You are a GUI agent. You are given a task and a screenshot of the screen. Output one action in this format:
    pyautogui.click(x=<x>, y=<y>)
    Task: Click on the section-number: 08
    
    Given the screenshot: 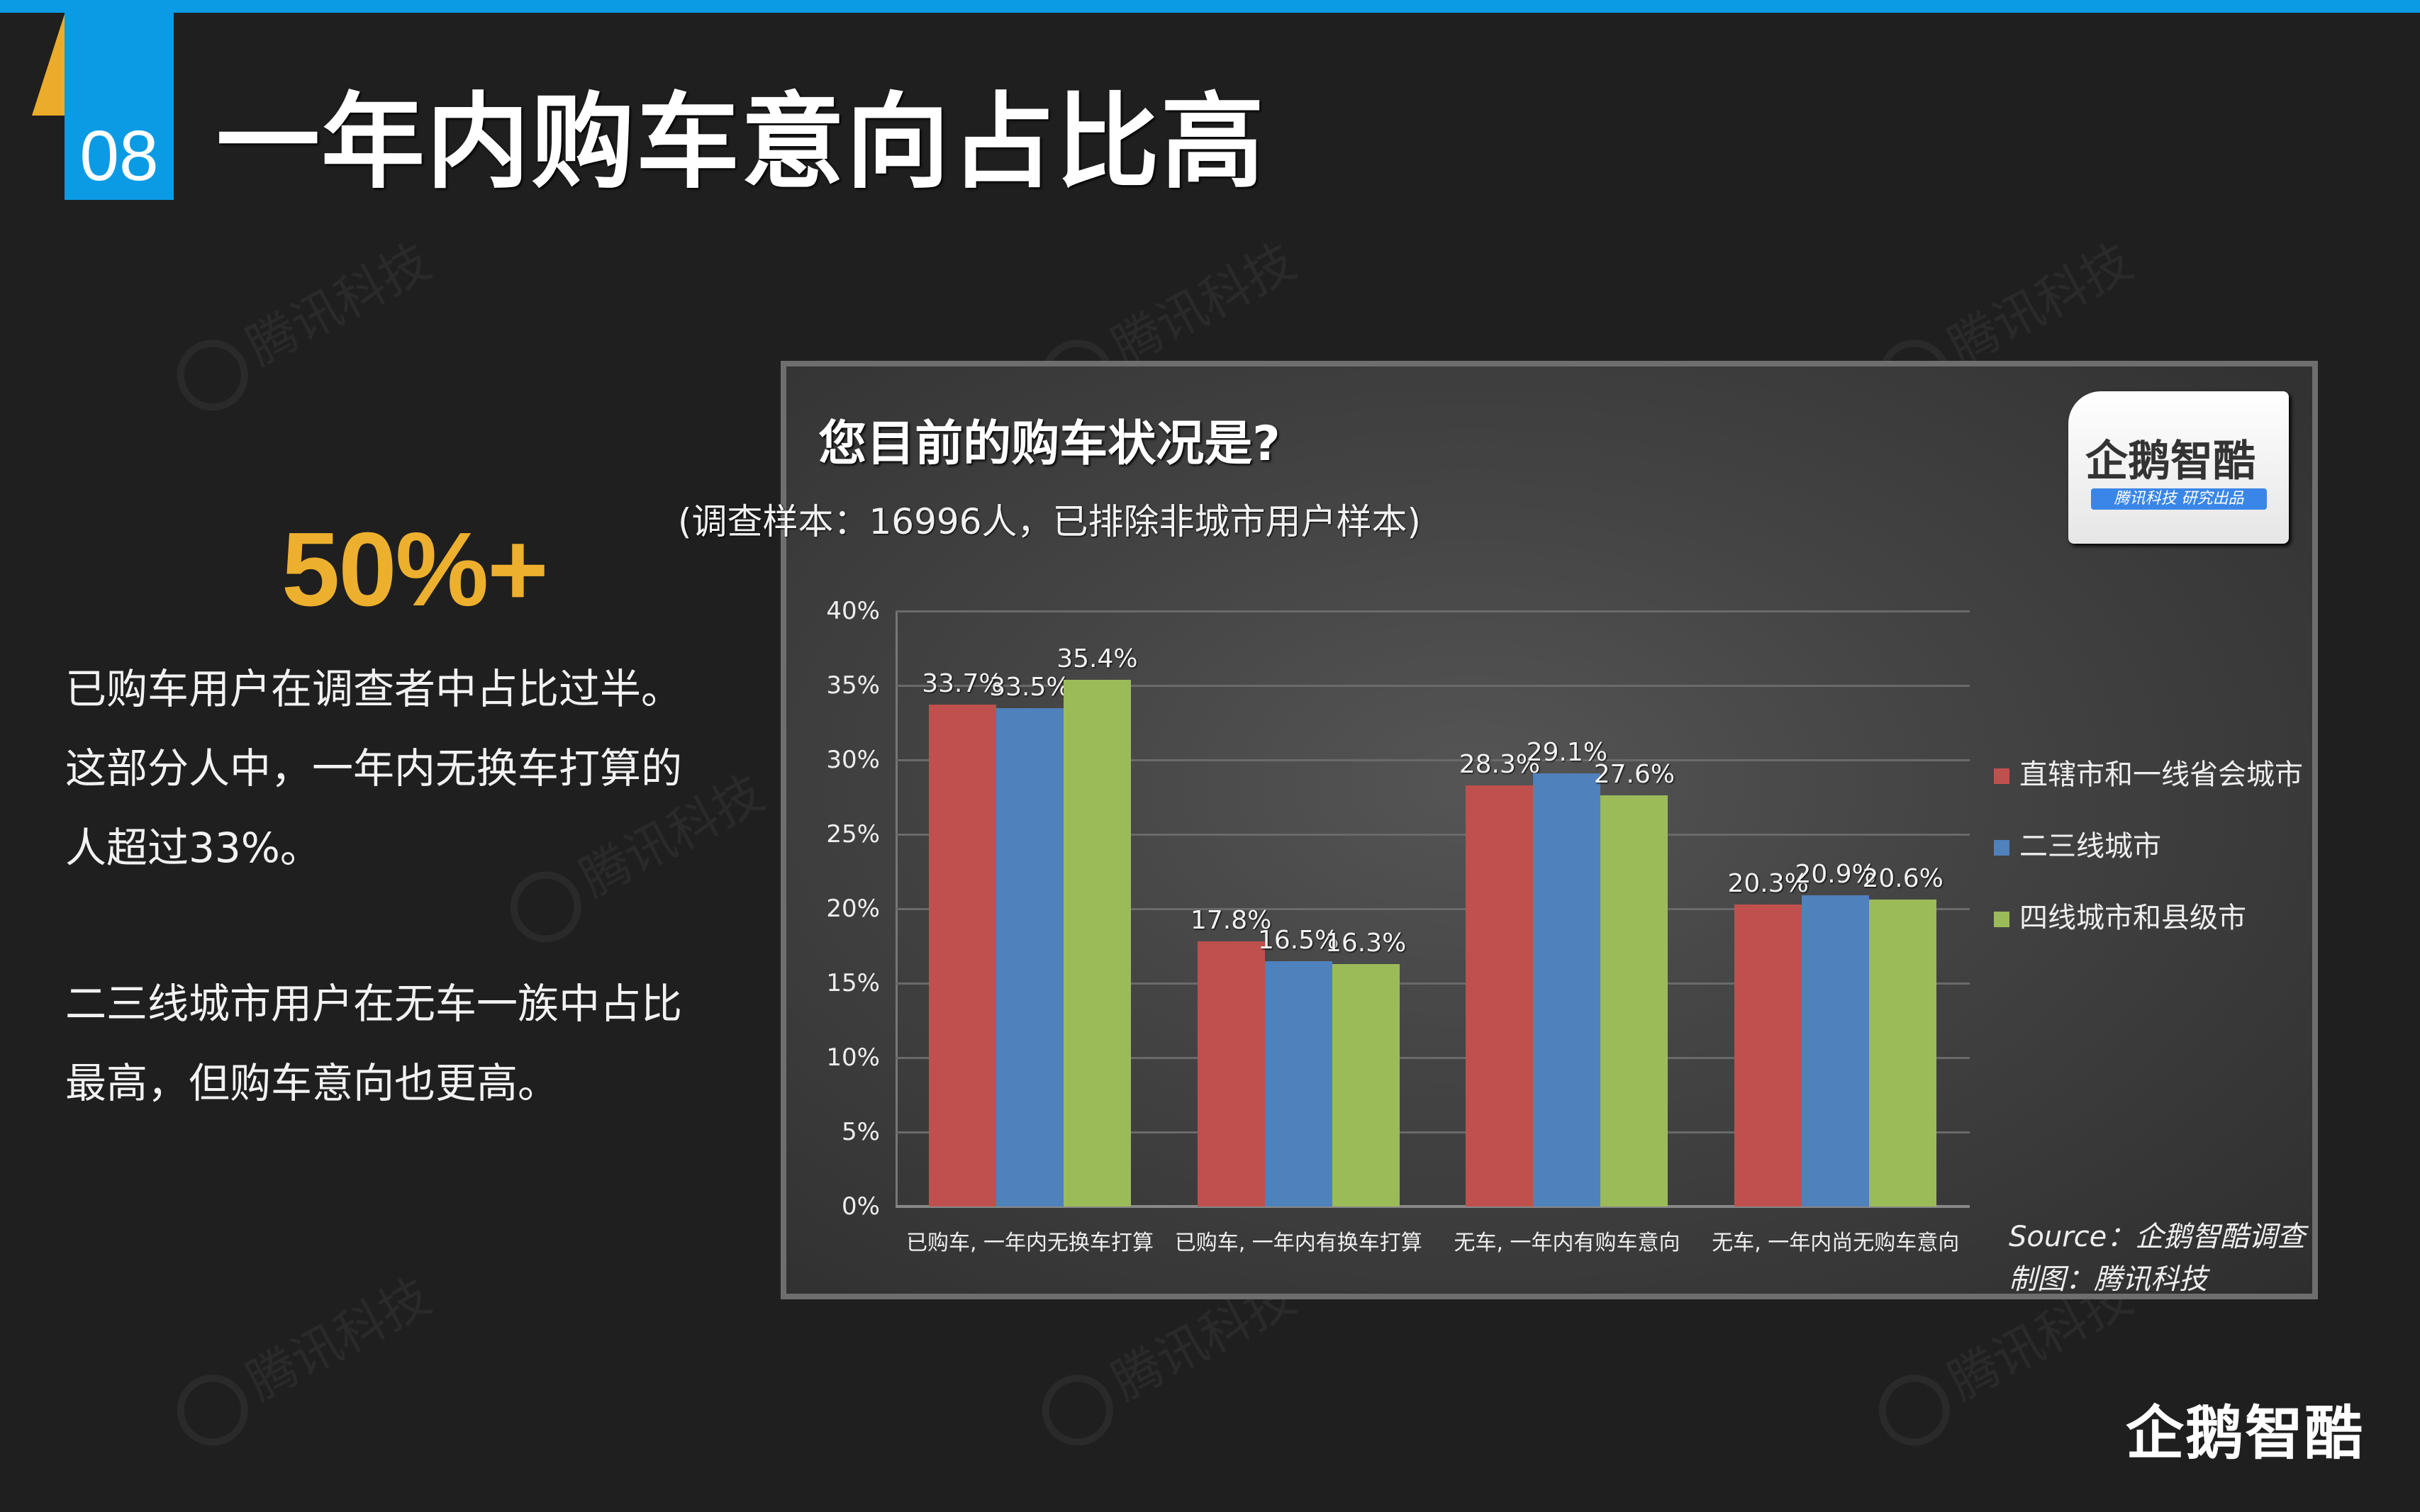 What is the action you would take?
    pyautogui.click(x=119, y=156)
    